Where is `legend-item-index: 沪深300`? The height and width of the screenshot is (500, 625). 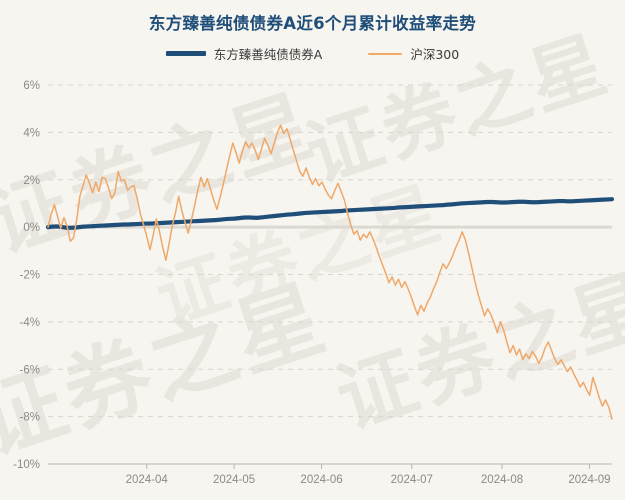
legend-item-index: 沪深300 is located at coordinates (413, 53).